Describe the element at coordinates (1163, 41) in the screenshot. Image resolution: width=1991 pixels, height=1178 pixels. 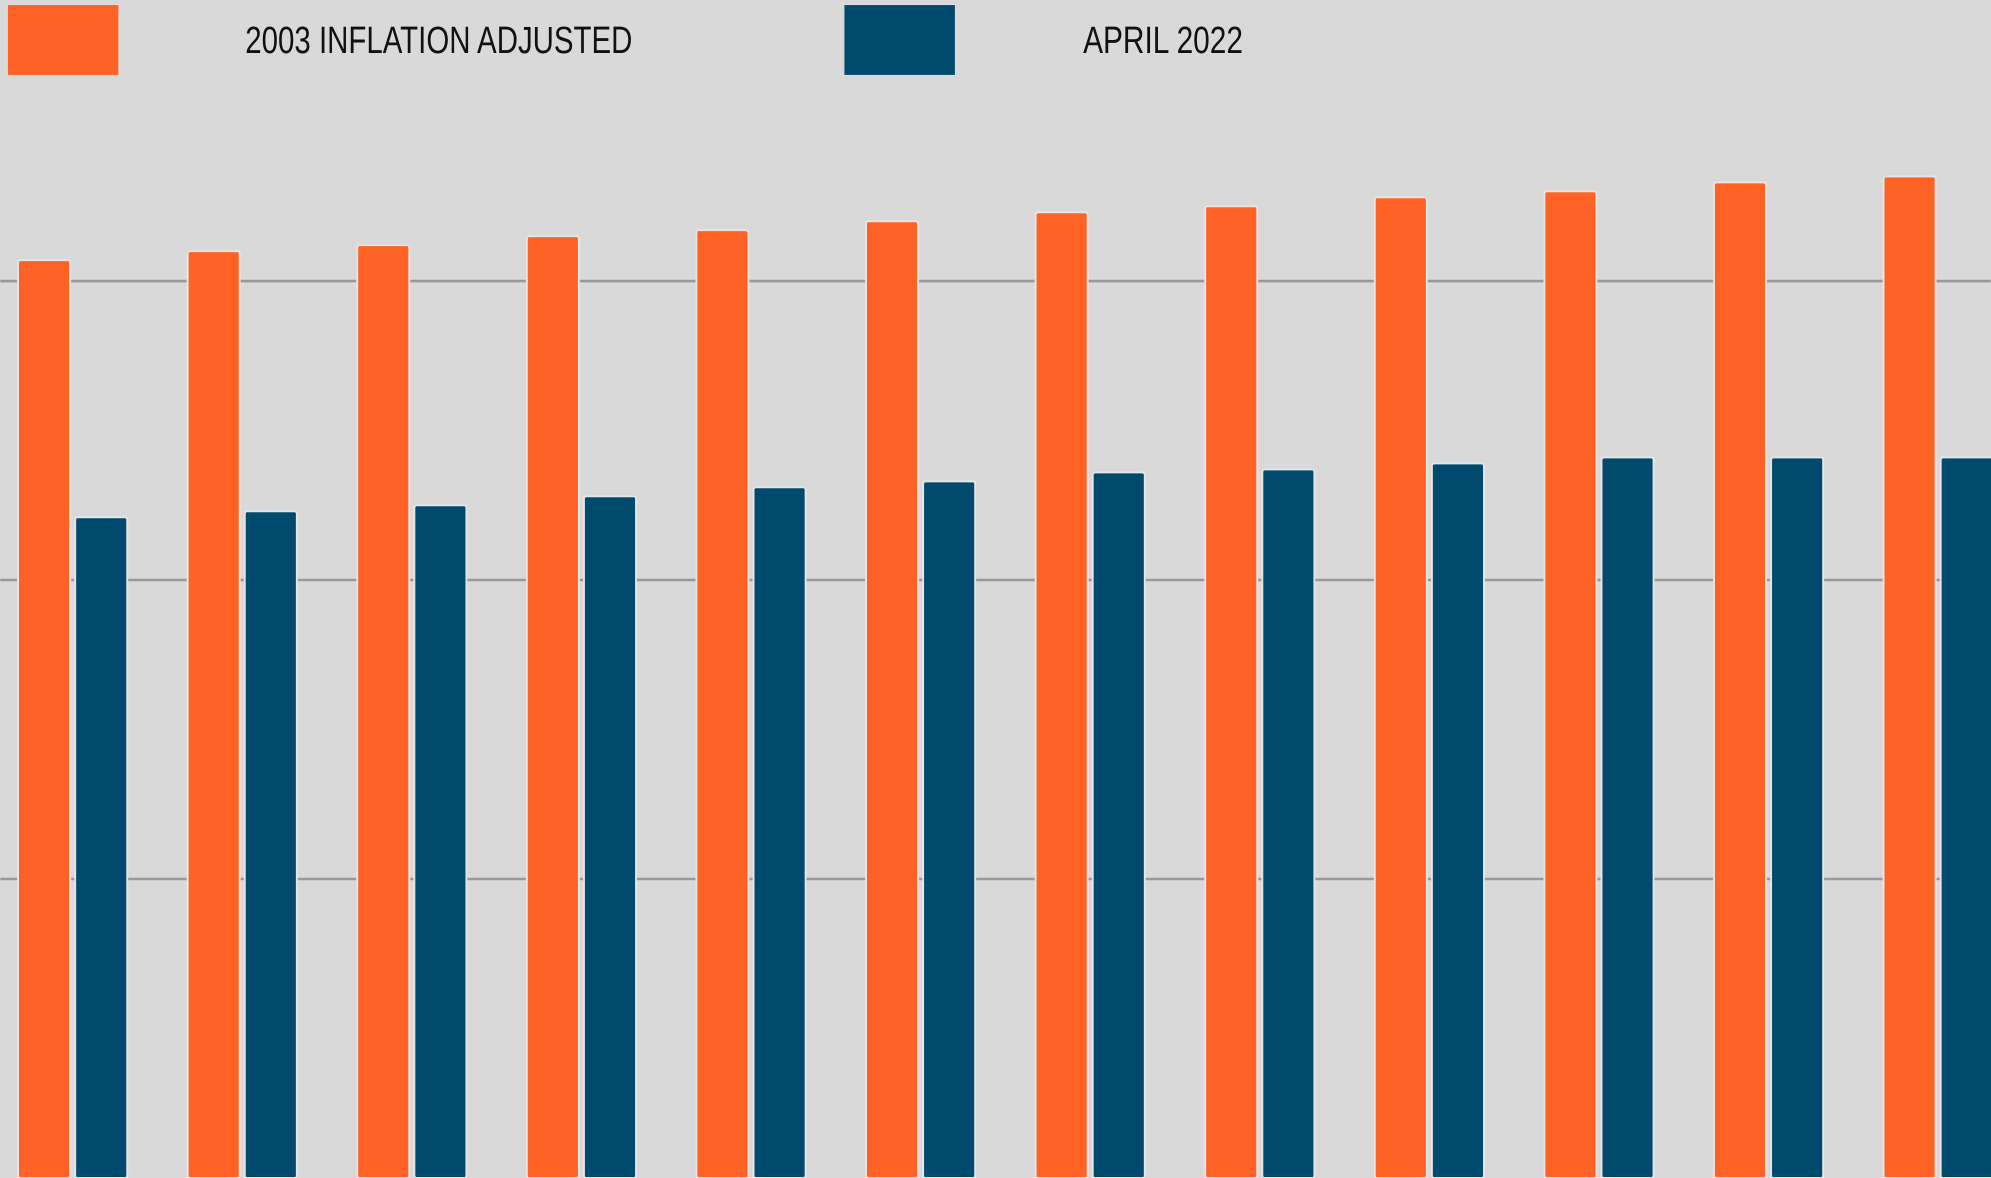
I see `legend-label: APRIL 2022` at that location.